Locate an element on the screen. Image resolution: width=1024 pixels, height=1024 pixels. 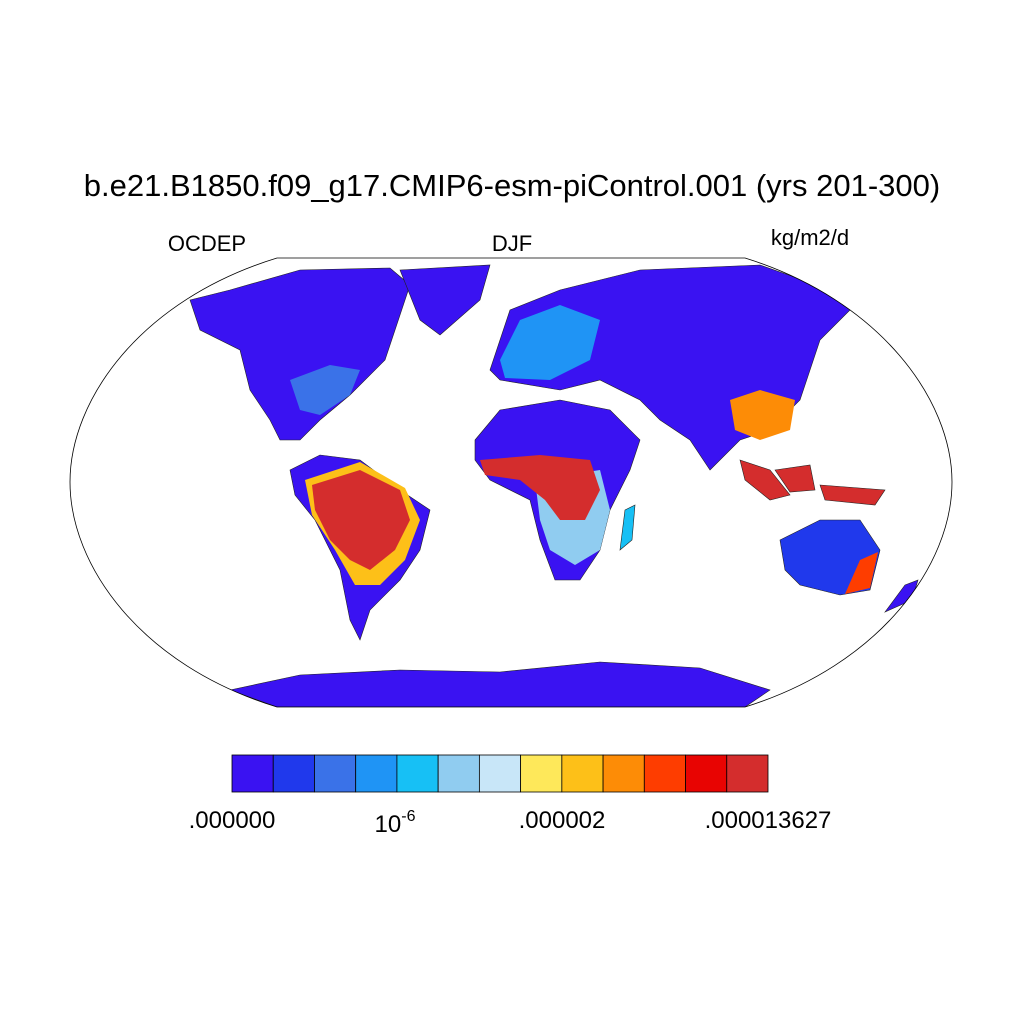
center-label: DJF is located at coordinates (512, 243).